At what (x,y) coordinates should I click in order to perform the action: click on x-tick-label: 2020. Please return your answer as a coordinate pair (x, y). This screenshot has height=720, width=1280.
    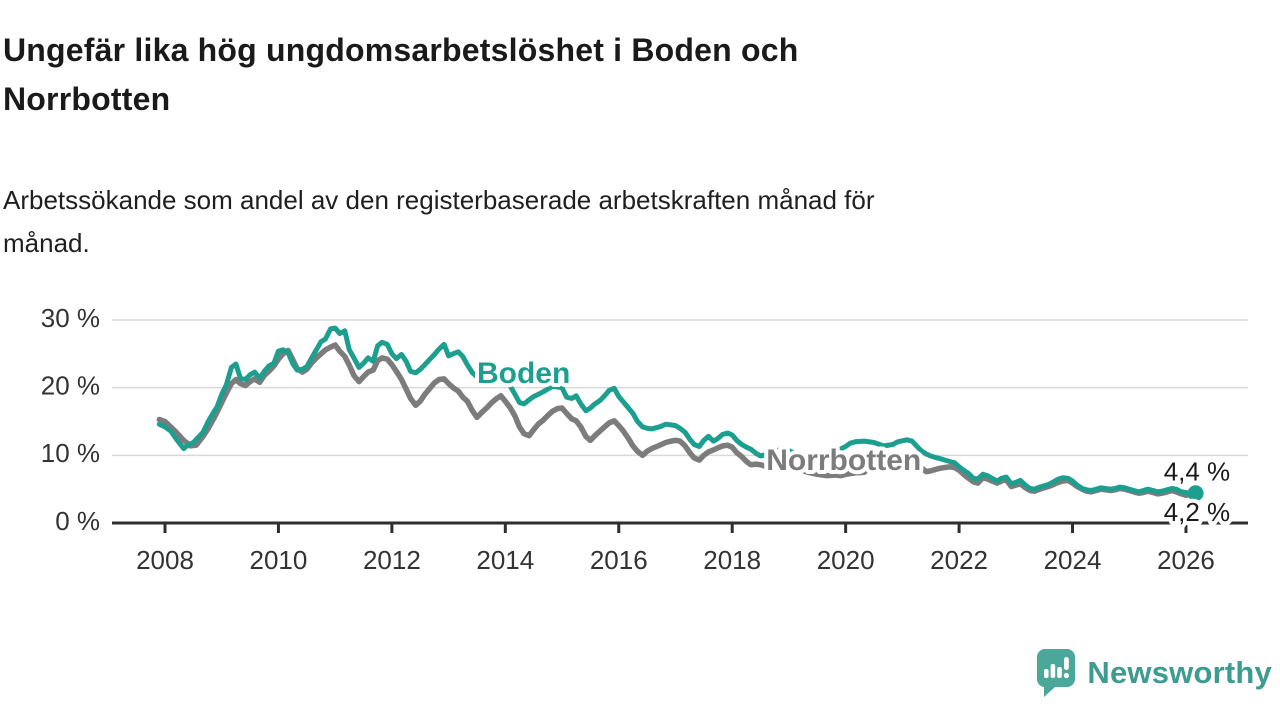
    Looking at the image, I should click on (846, 560).